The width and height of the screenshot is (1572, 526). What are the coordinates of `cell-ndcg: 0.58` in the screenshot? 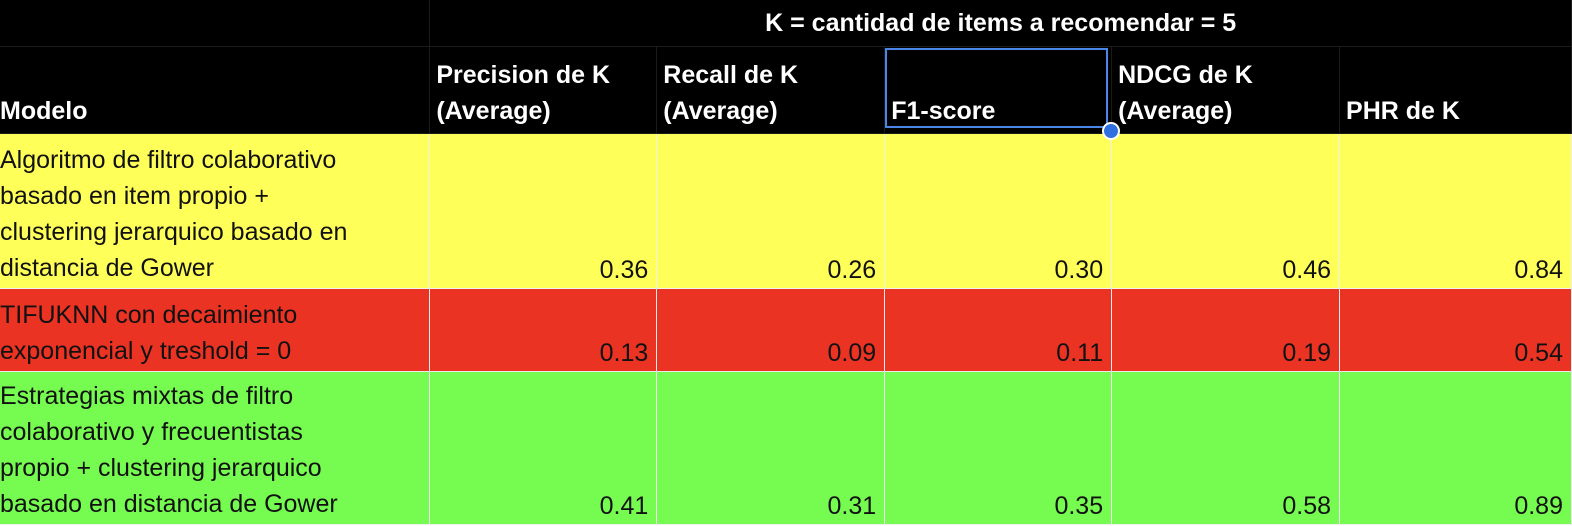 It's located at (1226, 448).